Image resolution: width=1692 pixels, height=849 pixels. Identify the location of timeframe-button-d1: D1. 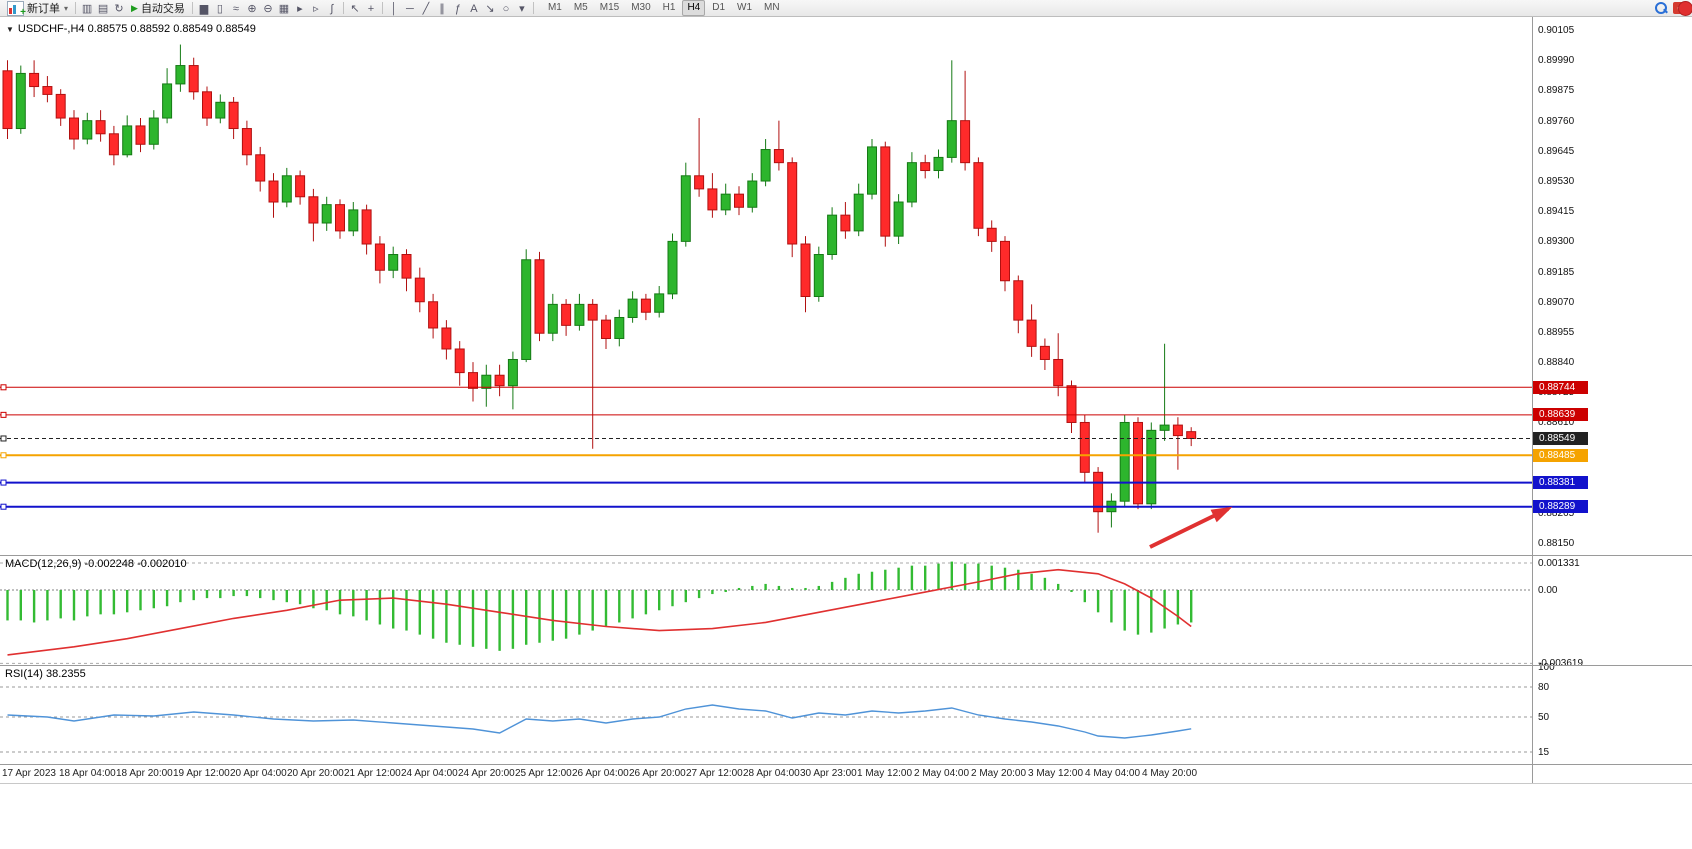
(719, 7).